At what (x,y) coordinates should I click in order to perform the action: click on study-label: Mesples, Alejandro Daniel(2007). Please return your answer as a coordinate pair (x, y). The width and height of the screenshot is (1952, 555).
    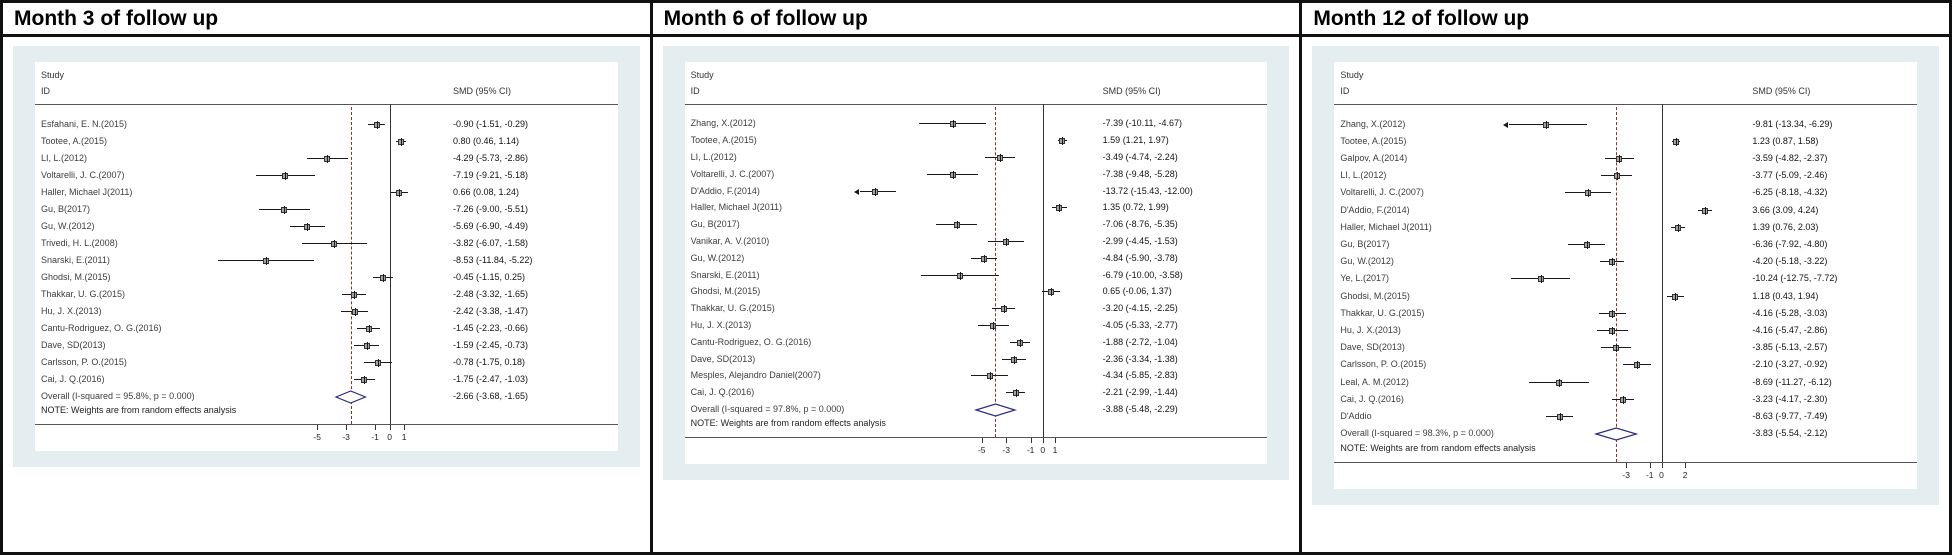
    Looking at the image, I should click on (755, 375).